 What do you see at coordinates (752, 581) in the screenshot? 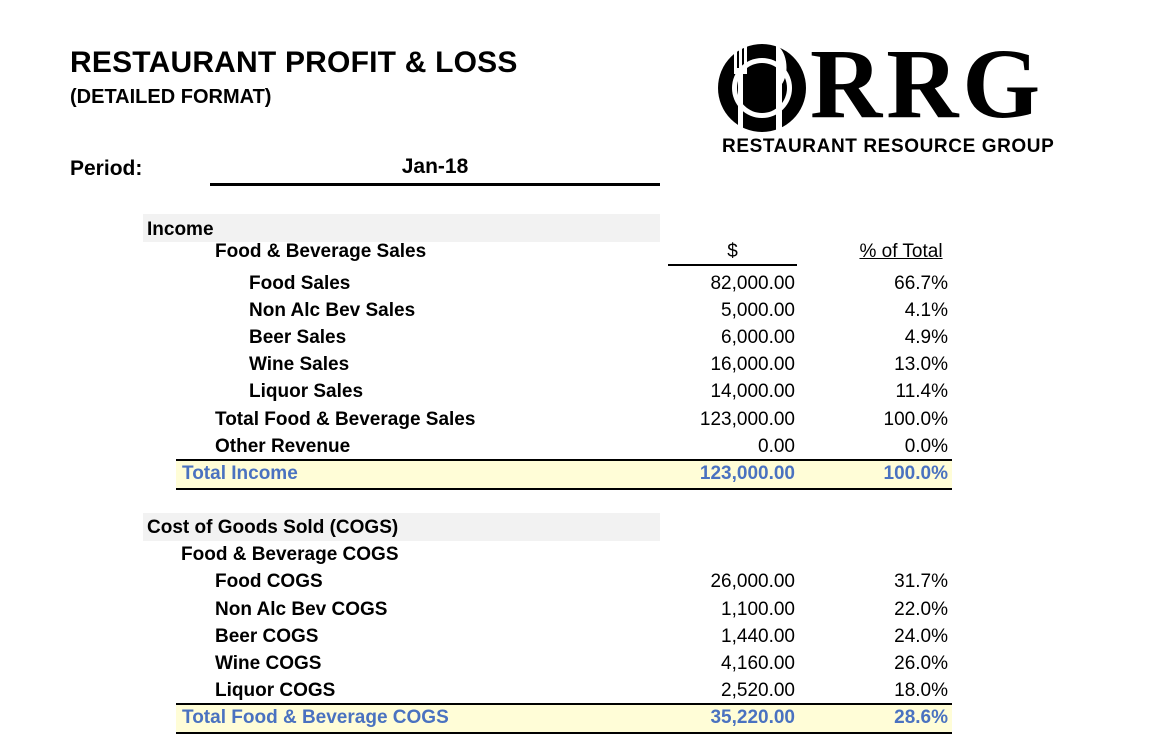
I see `cogs-row-amount: 26,000.00` at bounding box center [752, 581].